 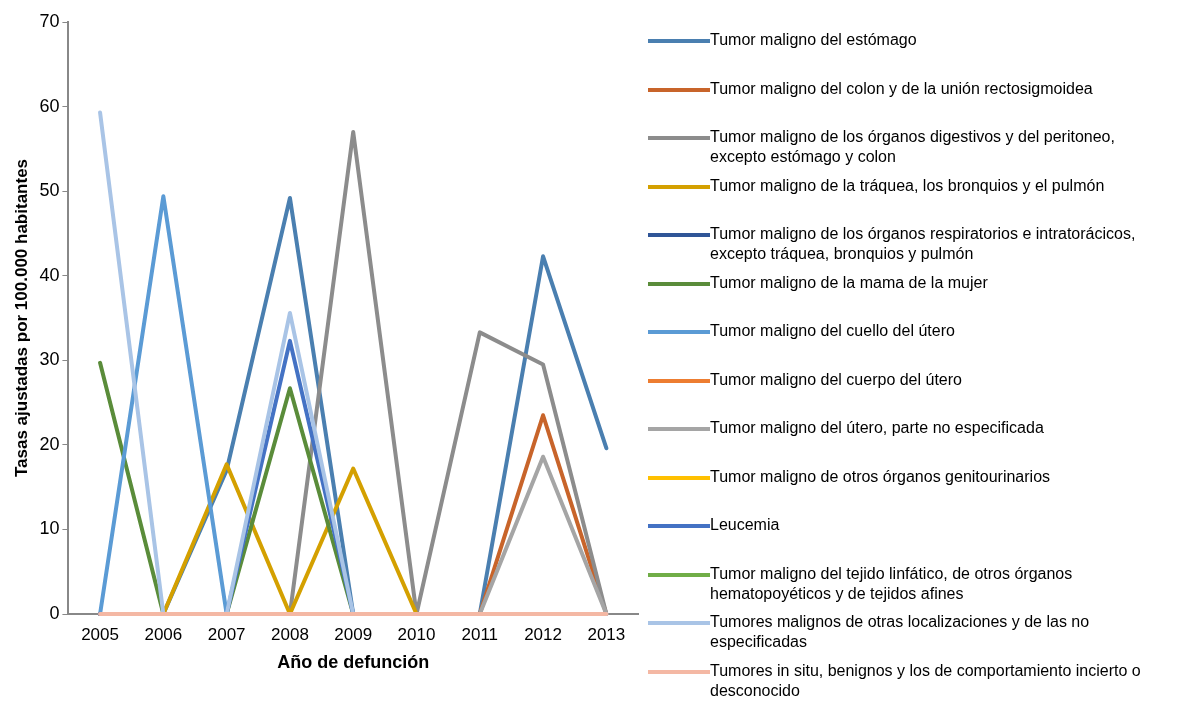 What do you see at coordinates (877, 428) in the screenshot?
I see `legend-label: Tumor maligno del útero, parte no especificada` at bounding box center [877, 428].